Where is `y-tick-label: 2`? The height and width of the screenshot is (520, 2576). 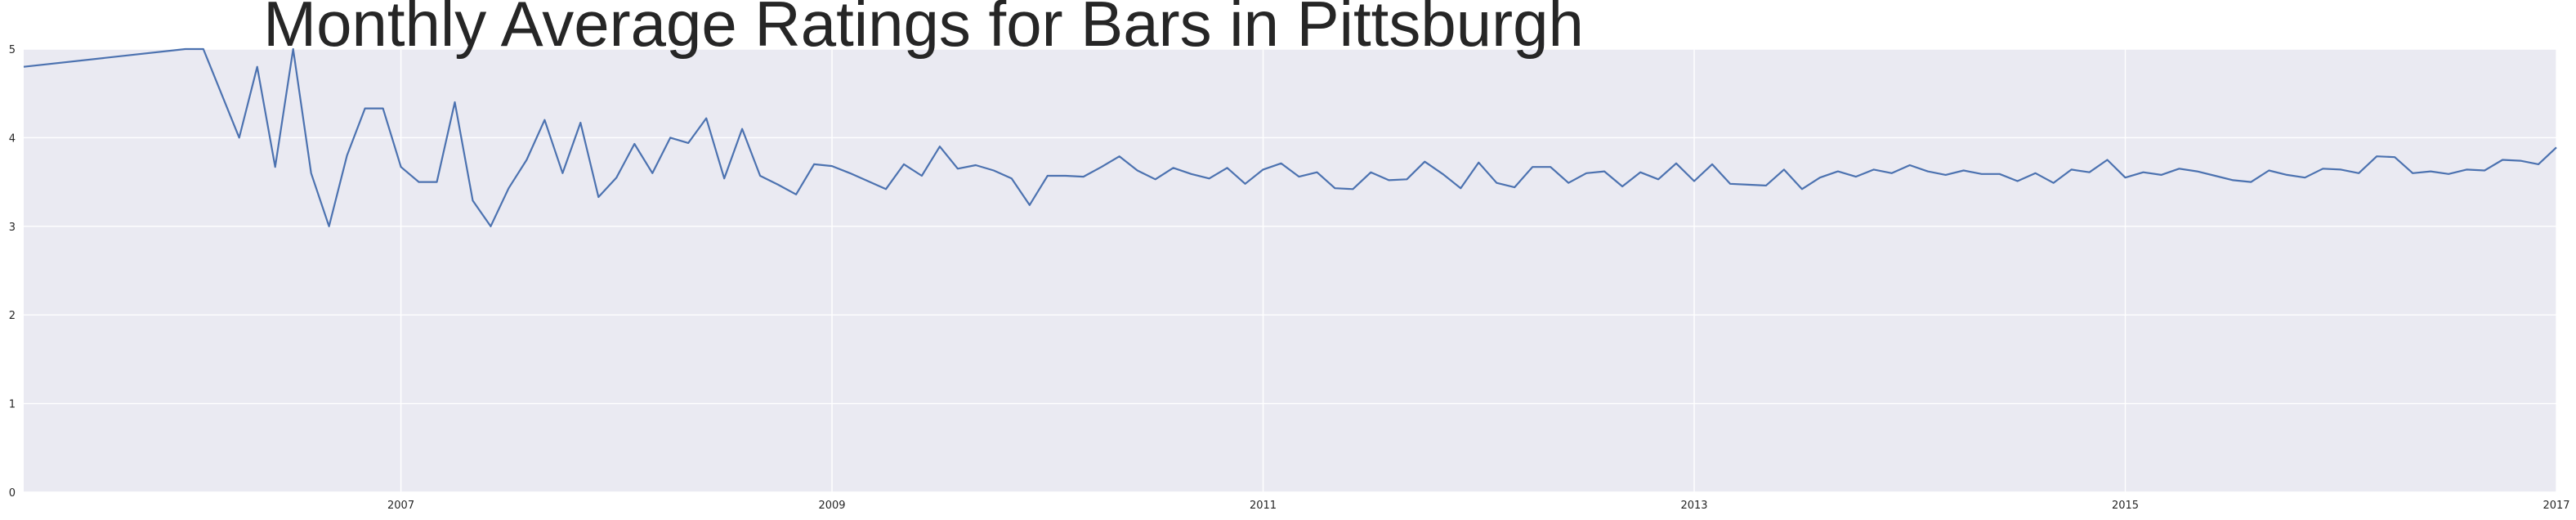
y-tick-label: 2 is located at coordinates (12, 316).